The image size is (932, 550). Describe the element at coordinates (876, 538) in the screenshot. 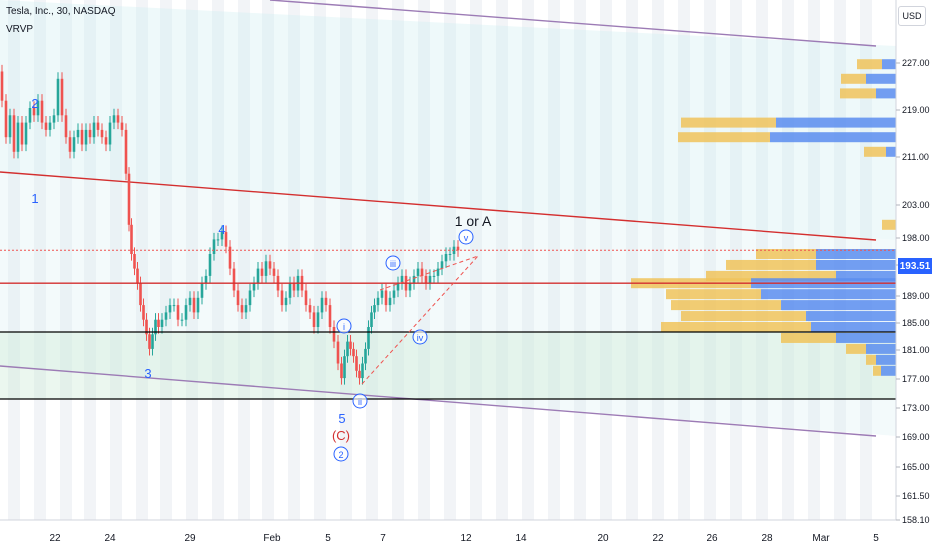

I see `time-tick-label: 5` at that location.